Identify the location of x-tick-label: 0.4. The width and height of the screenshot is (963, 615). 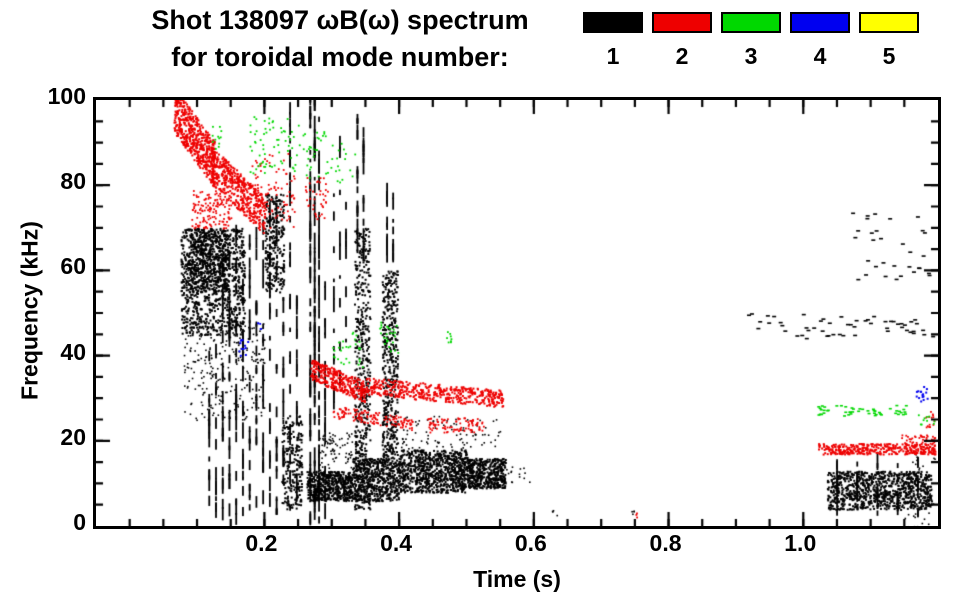
(396, 543).